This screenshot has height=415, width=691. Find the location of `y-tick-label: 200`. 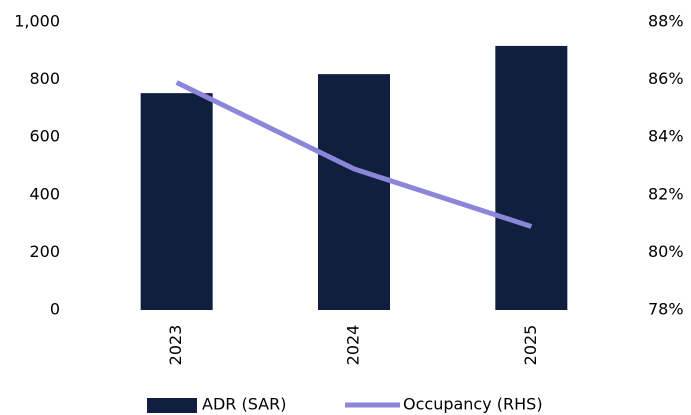

y-tick-label: 200 is located at coordinates (44, 251).